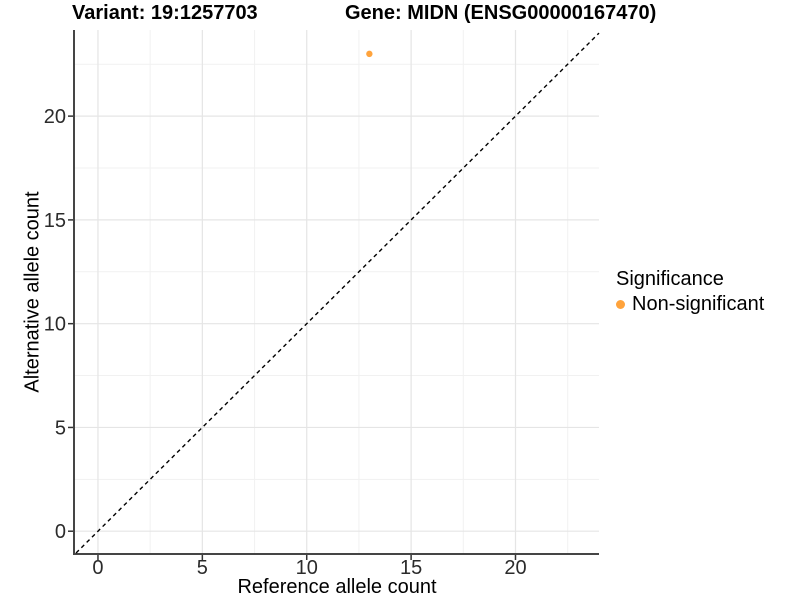 The image size is (800, 600). Describe the element at coordinates (690, 292) in the screenshot. I see `legend: Significance Non-significant` at that location.